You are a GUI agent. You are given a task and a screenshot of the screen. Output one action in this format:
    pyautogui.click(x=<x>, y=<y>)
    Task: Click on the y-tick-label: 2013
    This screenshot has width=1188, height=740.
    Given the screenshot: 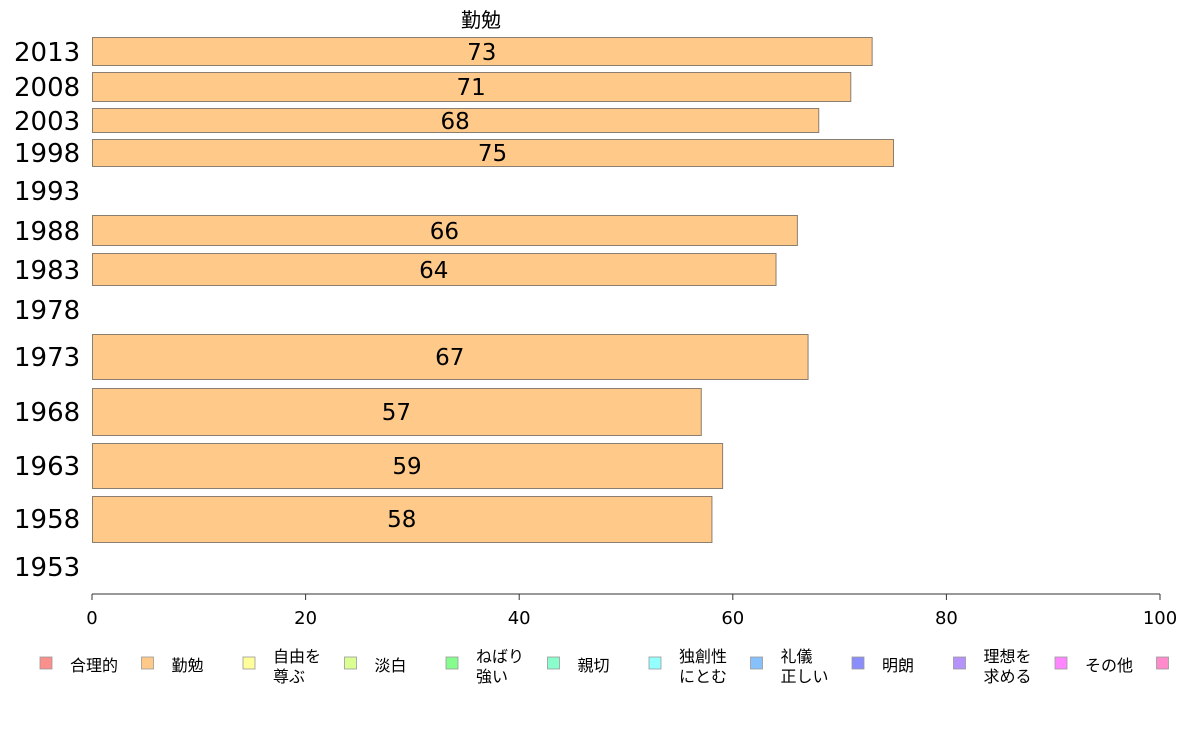 What is the action you would take?
    pyautogui.click(x=47, y=53)
    